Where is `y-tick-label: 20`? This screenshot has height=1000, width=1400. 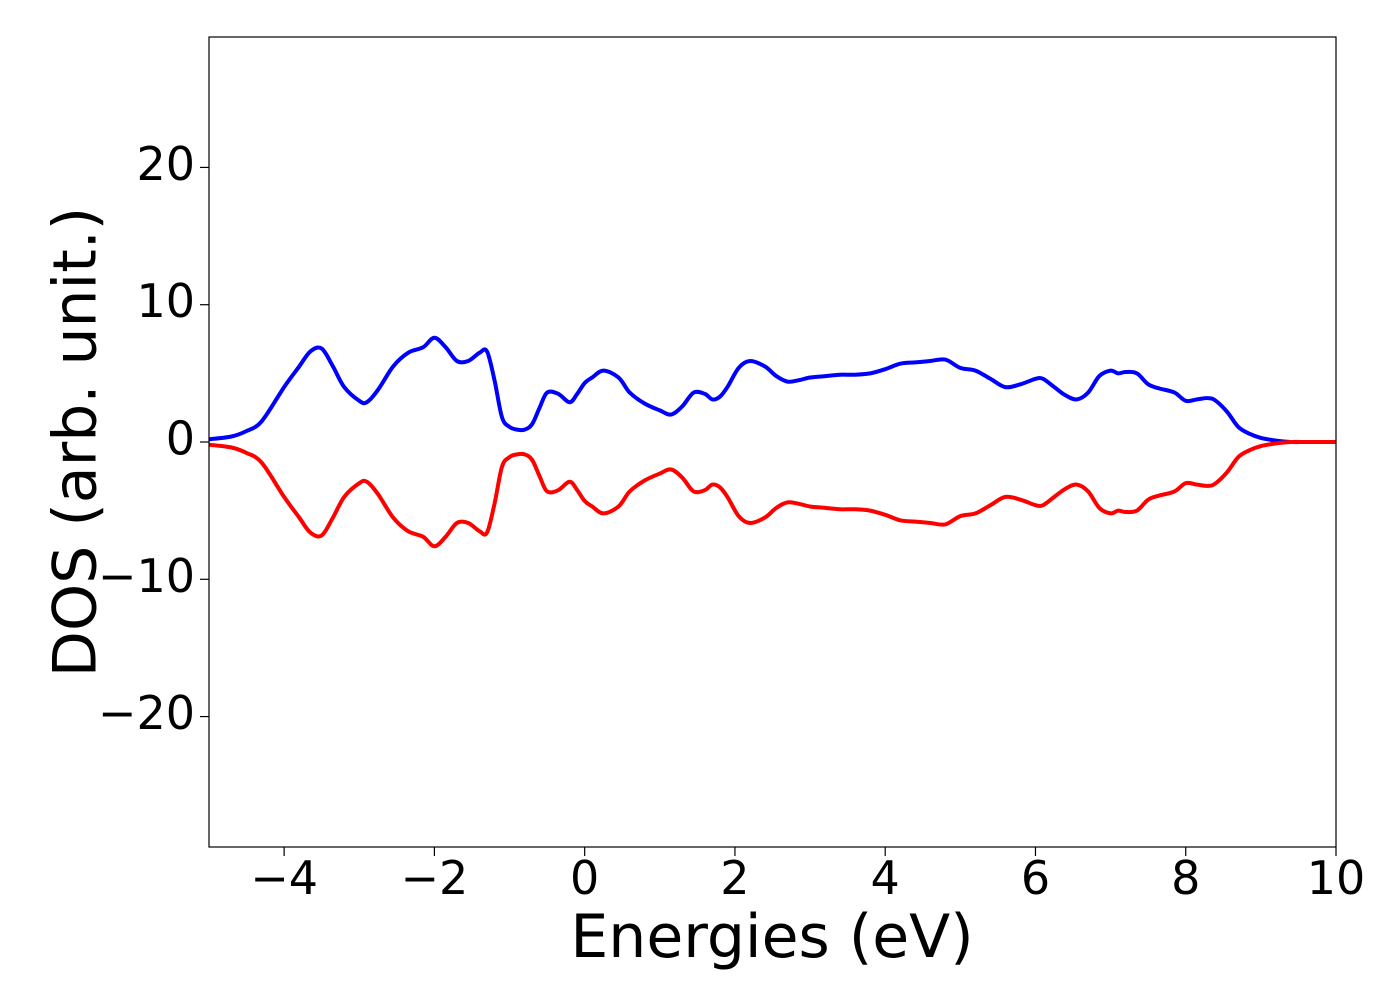
y-tick-label: 20 is located at coordinates (165, 164).